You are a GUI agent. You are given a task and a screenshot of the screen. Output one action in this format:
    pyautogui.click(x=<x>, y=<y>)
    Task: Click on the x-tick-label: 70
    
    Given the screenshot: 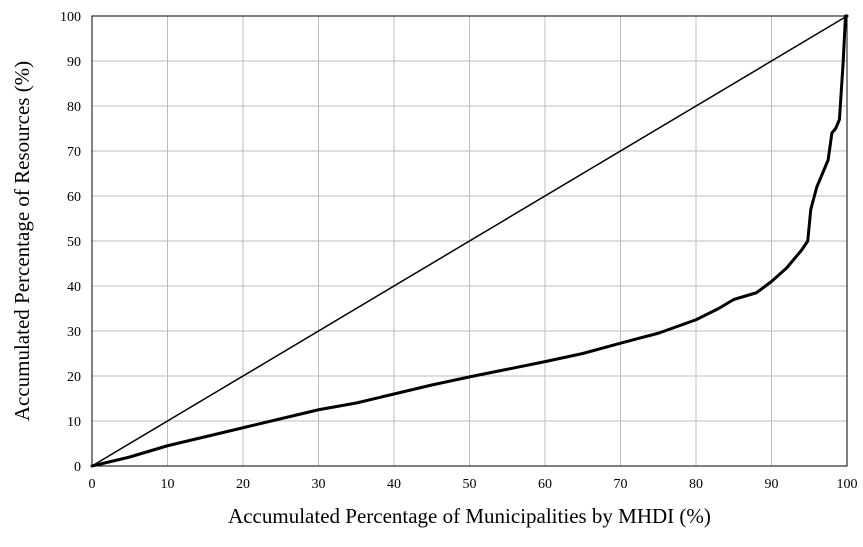 What is the action you would take?
    pyautogui.click(x=621, y=484)
    